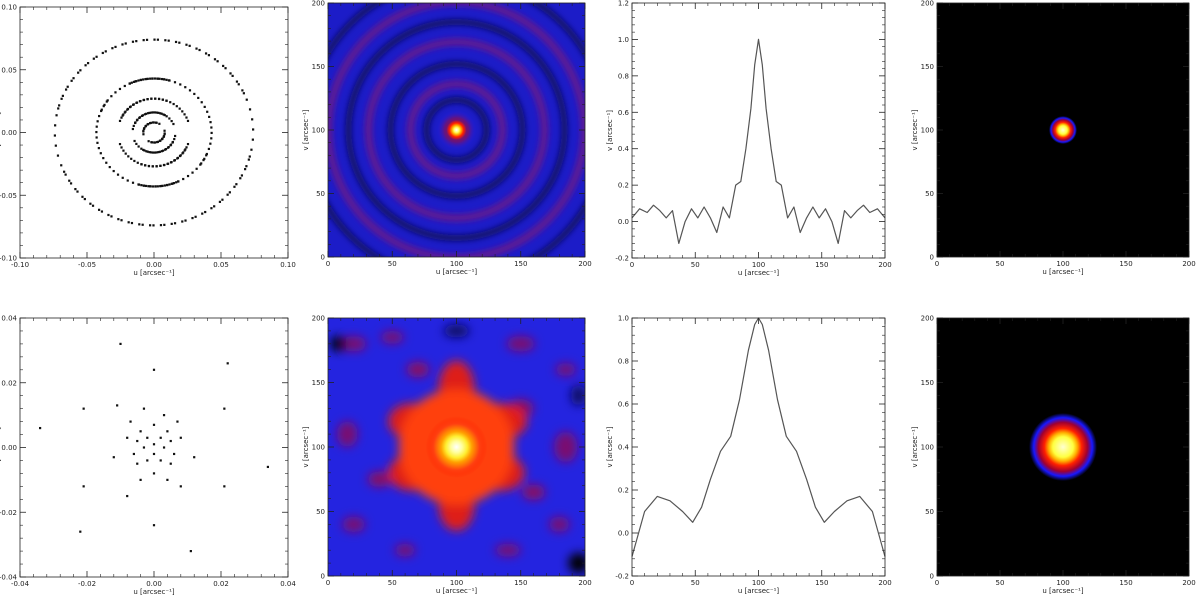 The image size is (1200, 596). I want to click on x-tick-label: 0.02, so click(221, 584).